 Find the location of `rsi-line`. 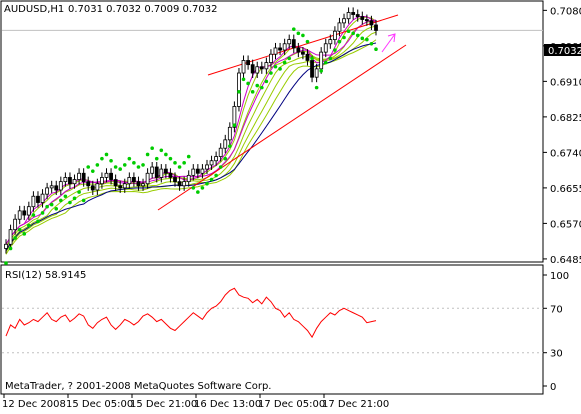

rsi-line is located at coordinates (191, 313).